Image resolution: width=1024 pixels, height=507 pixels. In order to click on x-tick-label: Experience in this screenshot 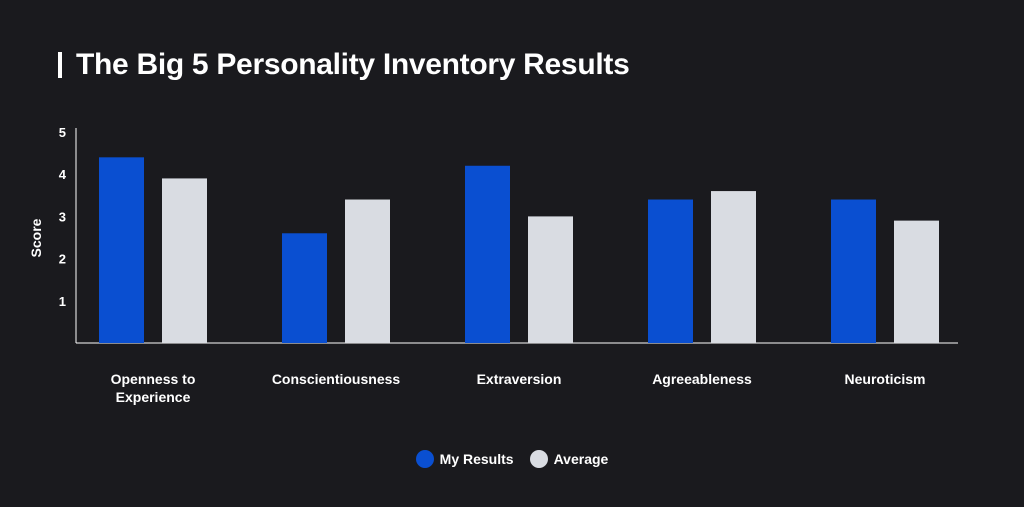, I will do `click(153, 397)`.